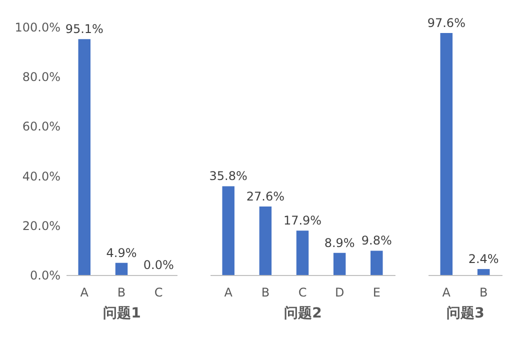  I want to click on data-label: 27.6%, so click(265, 197).